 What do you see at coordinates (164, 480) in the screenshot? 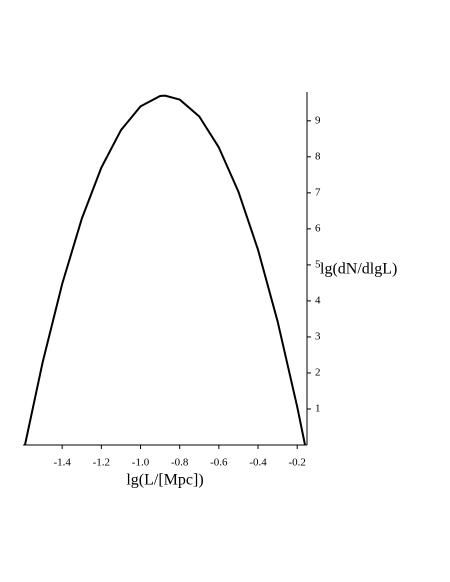
I see `x-axis-label: lg(L/[Mpc])` at bounding box center [164, 480].